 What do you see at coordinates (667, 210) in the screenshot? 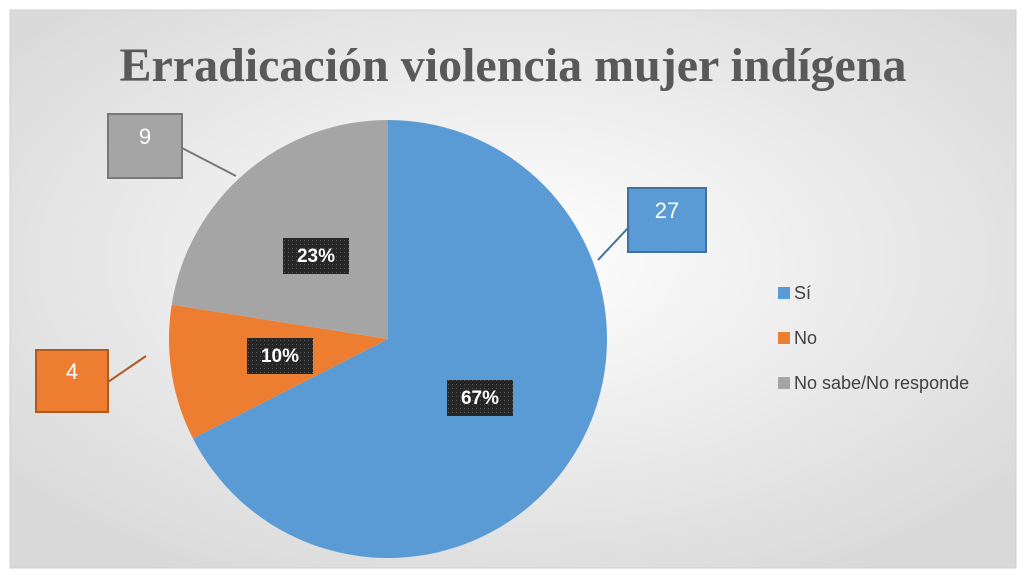
I see `value-label: 27` at bounding box center [667, 210].